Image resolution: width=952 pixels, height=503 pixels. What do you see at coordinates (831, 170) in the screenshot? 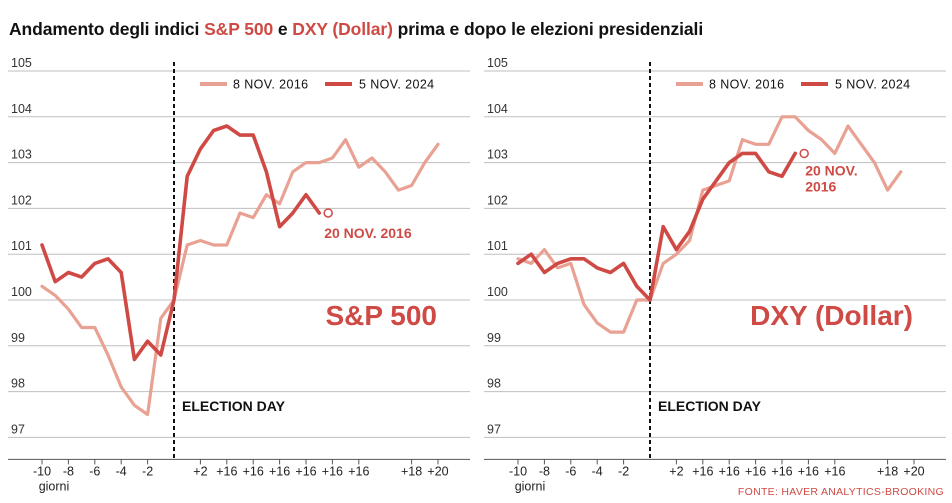
I see `annotation-label: 20 NOV.` at bounding box center [831, 170].